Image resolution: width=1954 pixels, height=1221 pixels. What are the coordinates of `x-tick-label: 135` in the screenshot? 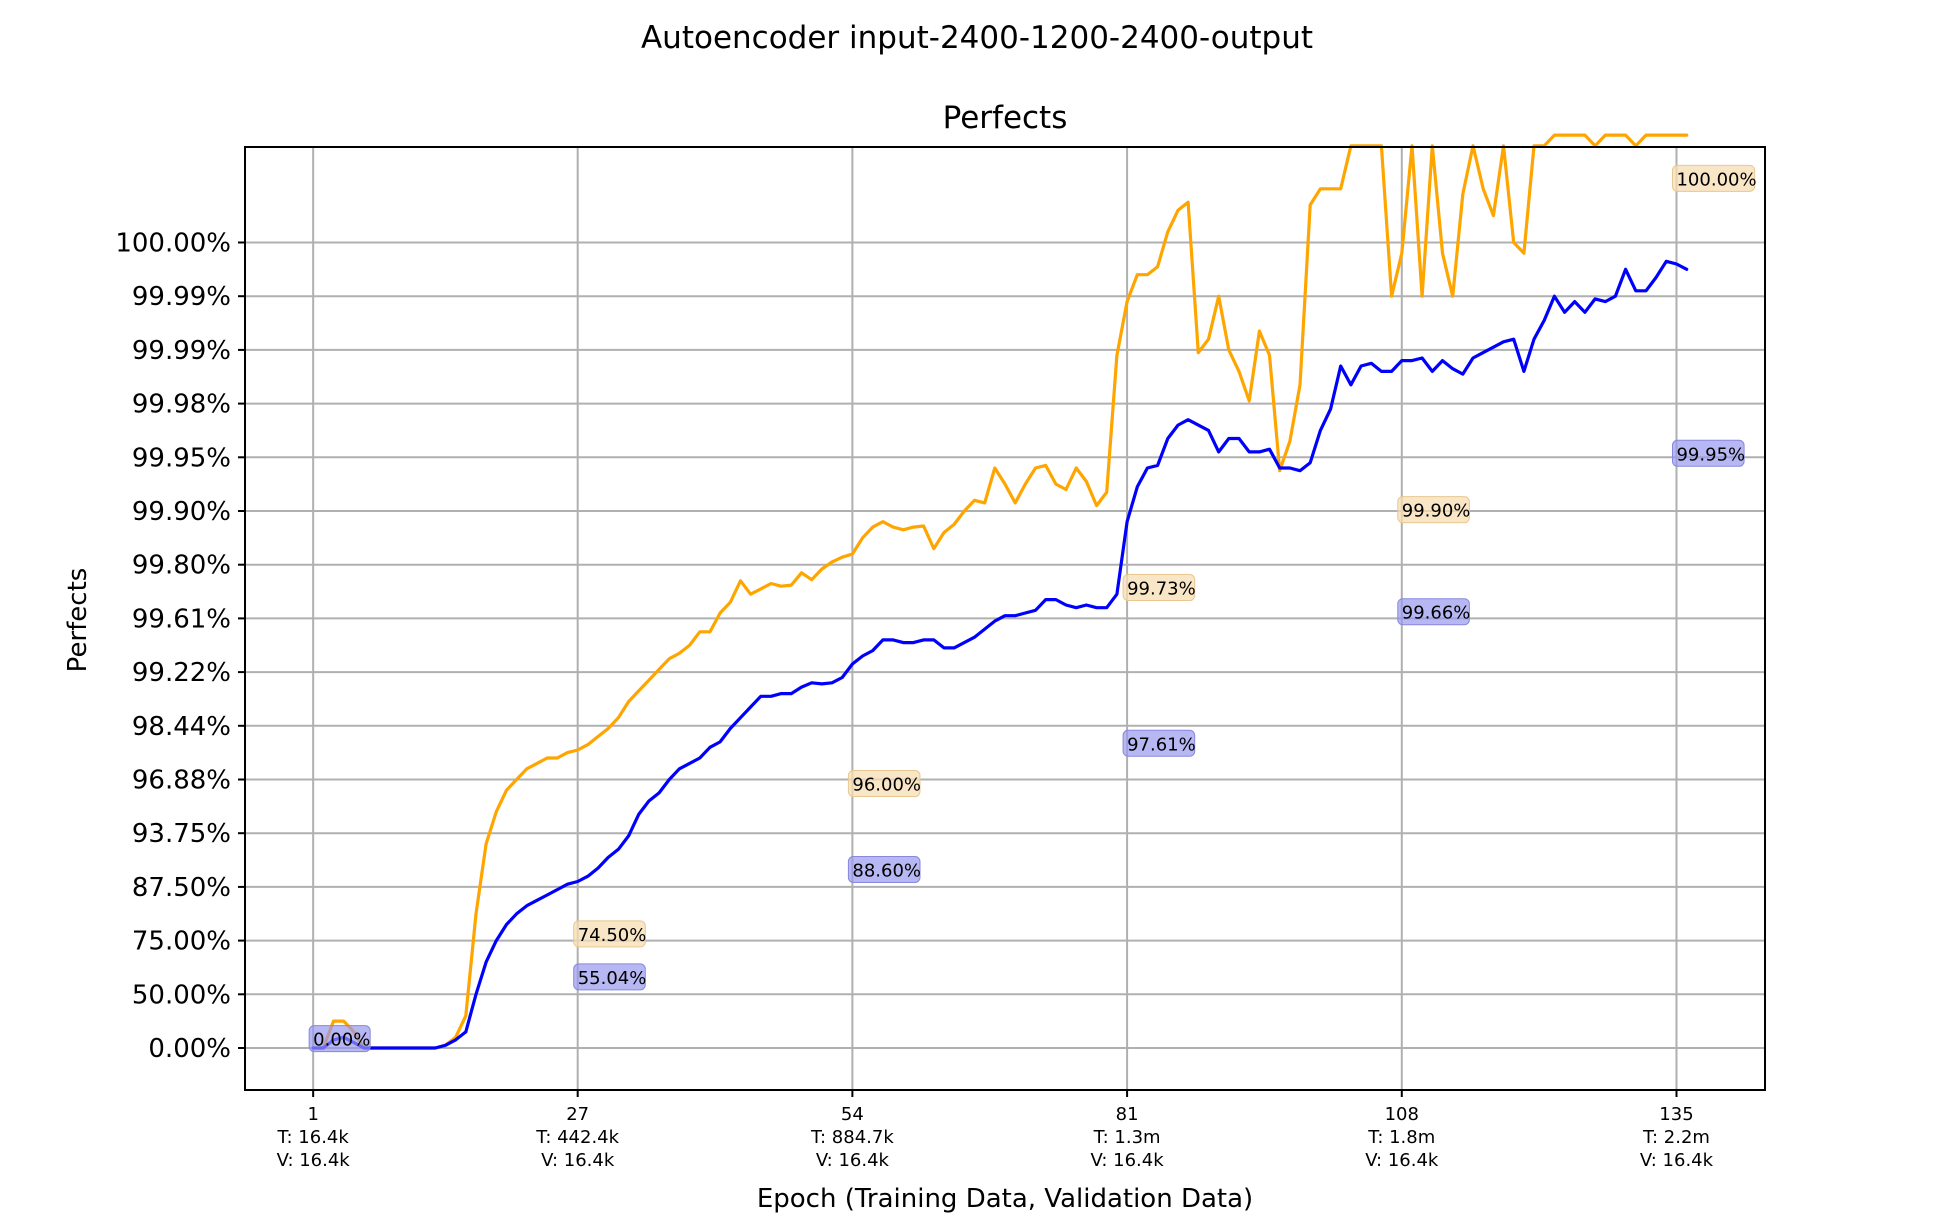 It's located at (1676, 1114).